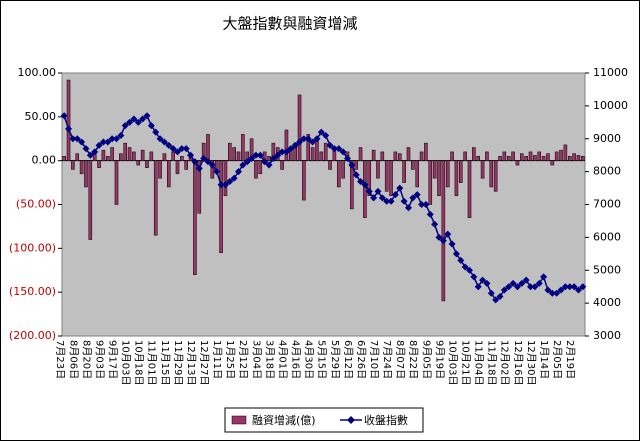 Image resolution: width=640 pixels, height=441 pixels. I want to click on x-tick-label: 5月15日, so click(322, 359).